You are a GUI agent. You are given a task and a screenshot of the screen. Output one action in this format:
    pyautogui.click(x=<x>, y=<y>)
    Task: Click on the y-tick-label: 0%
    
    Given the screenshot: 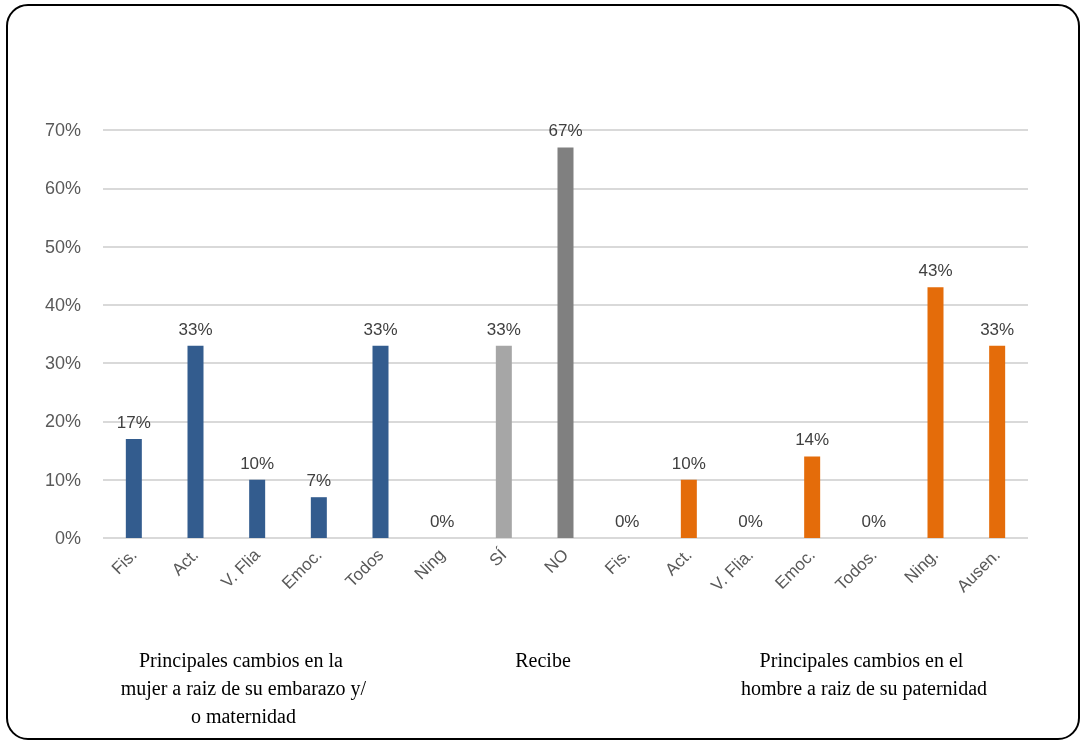 What is the action you would take?
    pyautogui.click(x=67, y=538)
    